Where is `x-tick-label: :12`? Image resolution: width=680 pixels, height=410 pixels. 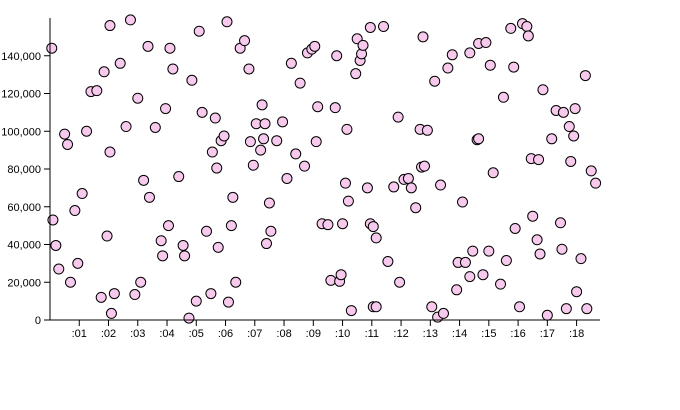 x-tick-label: :12 is located at coordinates (400, 334).